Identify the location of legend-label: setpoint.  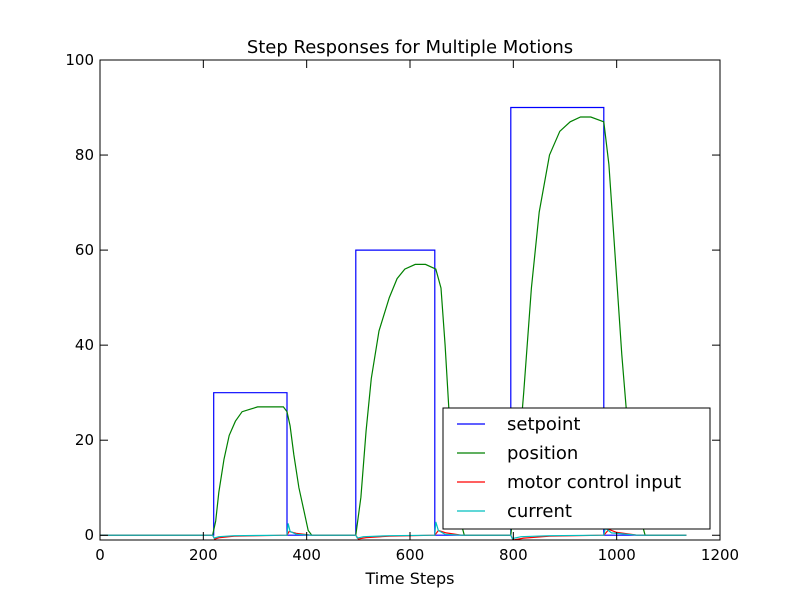
(543, 424).